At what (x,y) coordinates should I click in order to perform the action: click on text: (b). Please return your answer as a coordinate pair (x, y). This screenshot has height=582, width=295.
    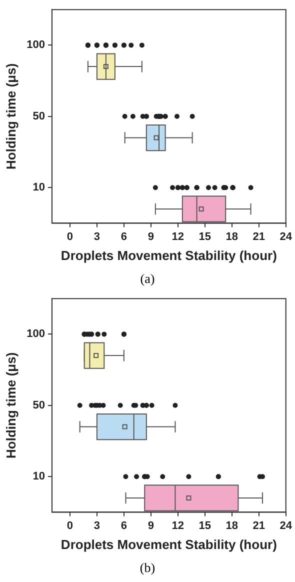
    Looking at the image, I should click on (147, 568).